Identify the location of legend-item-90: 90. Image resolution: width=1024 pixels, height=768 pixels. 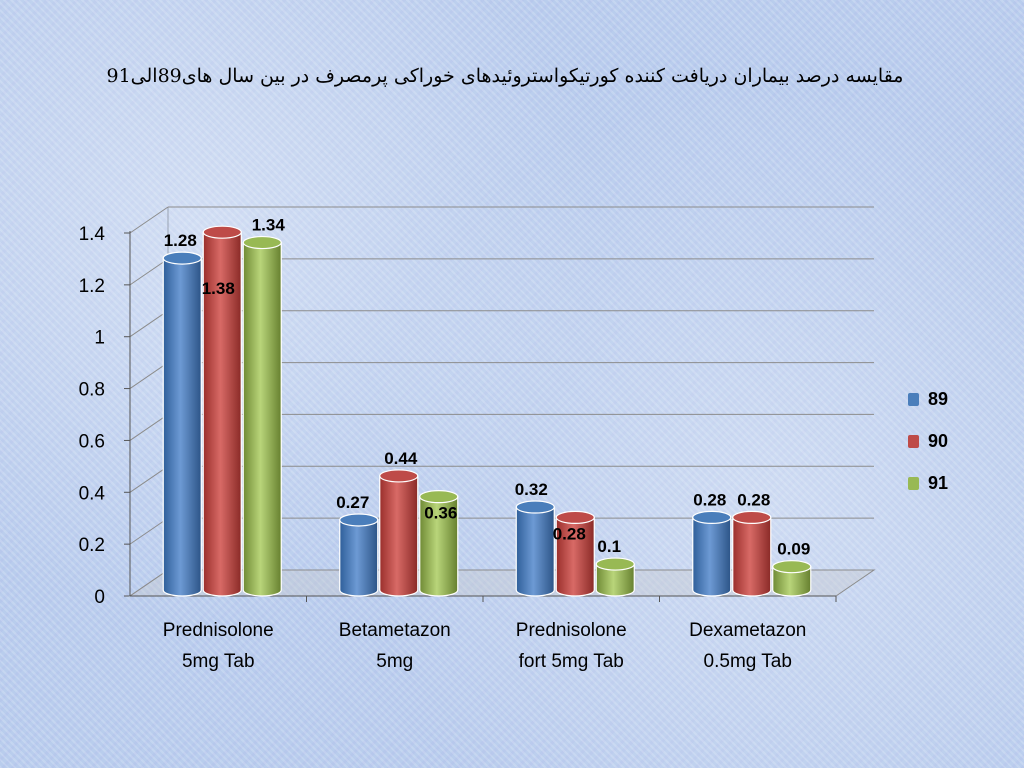
(943, 441).